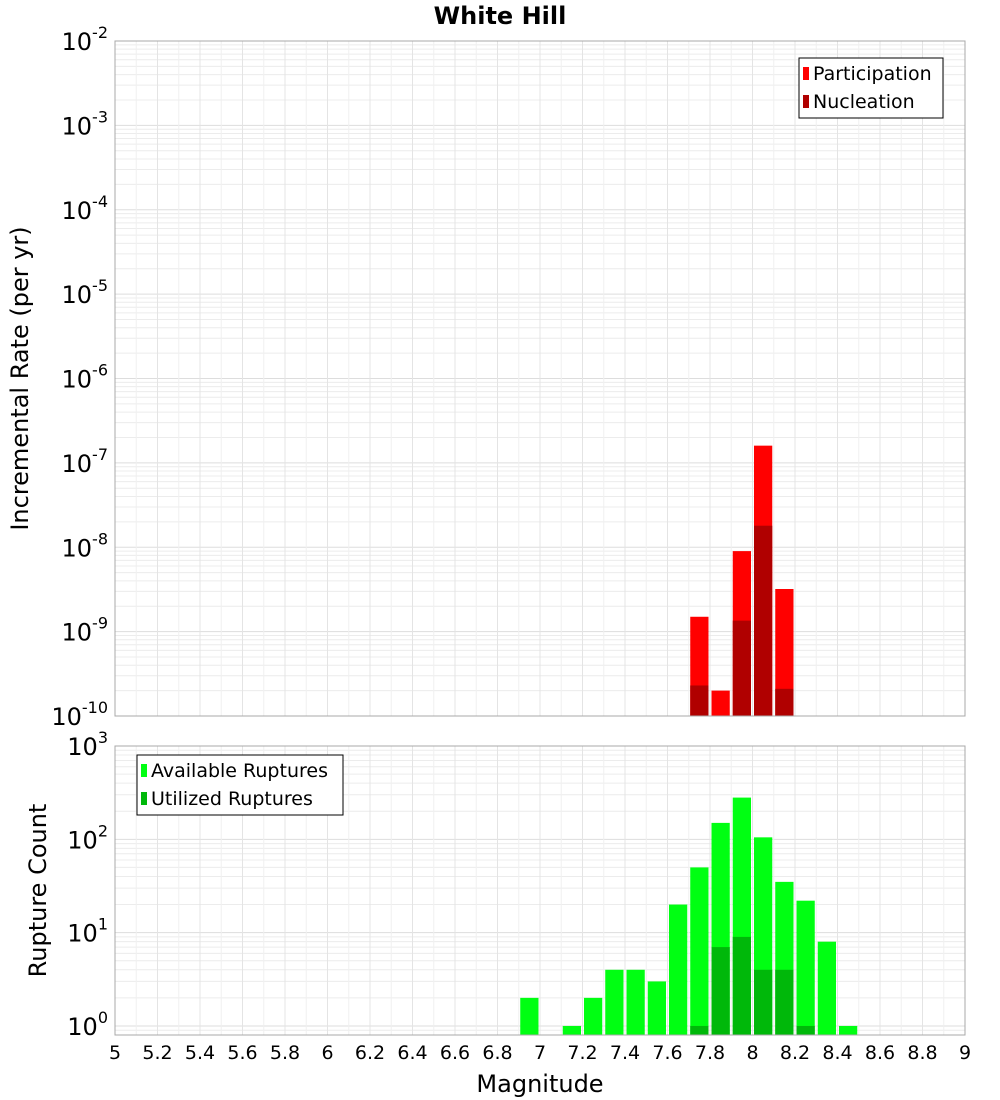 This screenshot has height=1100, width=1000. Describe the element at coordinates (87, 744) in the screenshot. I see `y-tick-label: 10³` at that location.